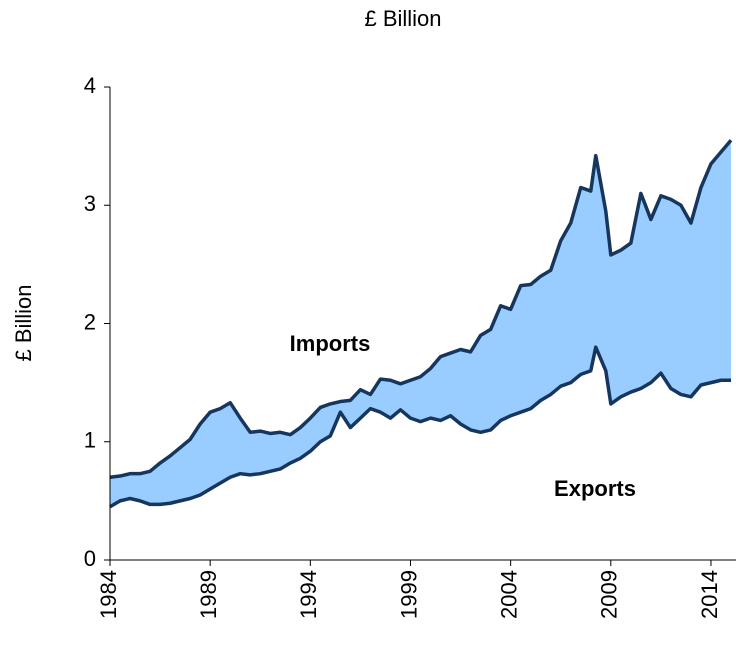  Describe the element at coordinates (90, 85) in the screenshot. I see `y-tick-label: 4` at that location.